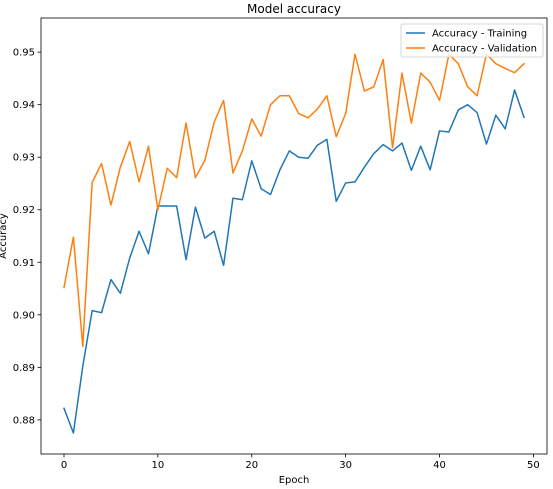 This screenshot has height=489, width=553. I want to click on y-tick-label: 0.92, so click(24, 210).